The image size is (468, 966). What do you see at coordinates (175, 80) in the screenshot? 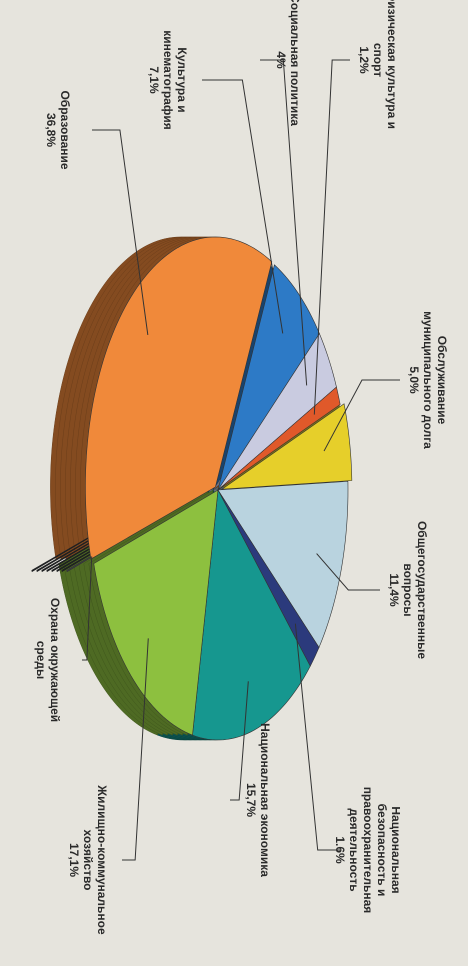
I see `category-label: Культура и кинематография` at bounding box center [175, 80].